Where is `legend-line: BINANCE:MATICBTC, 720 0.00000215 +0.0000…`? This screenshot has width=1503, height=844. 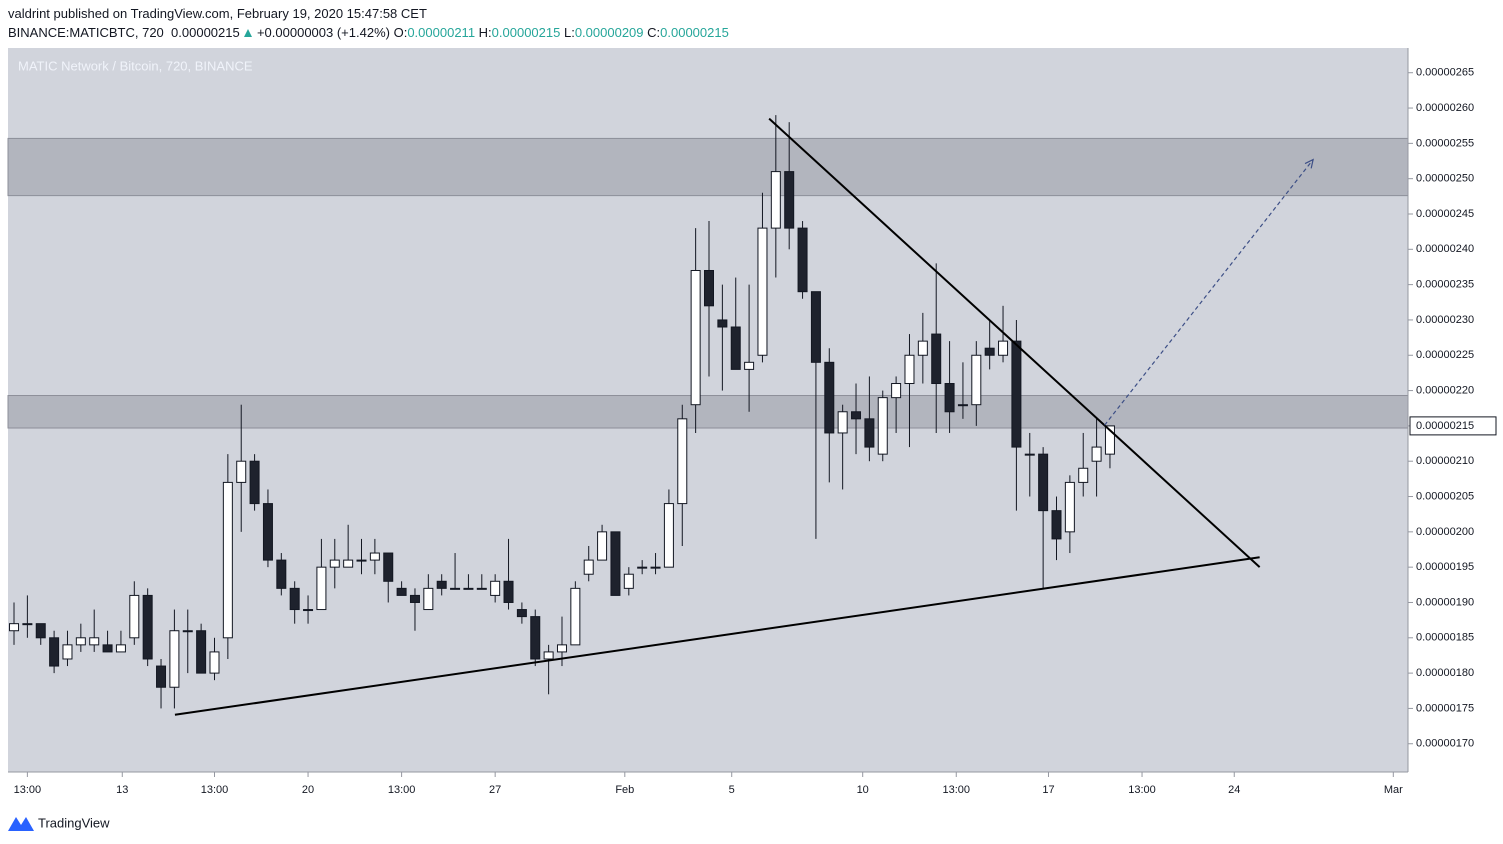
legend-line: BINANCE:MATICBTC, 720 0.00000215 +0.0000… is located at coordinates (368, 32).